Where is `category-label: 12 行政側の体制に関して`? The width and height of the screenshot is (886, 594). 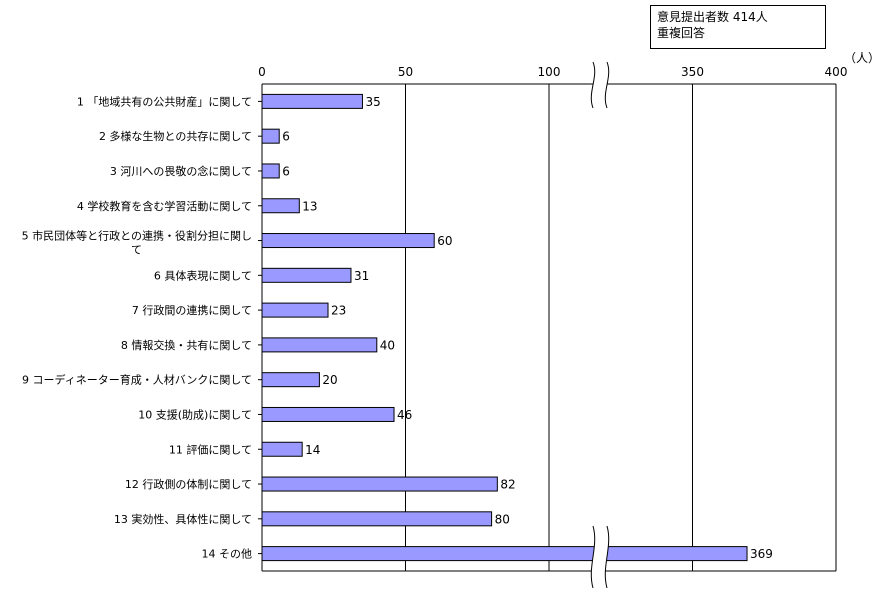
category-label: 12 行政側の体制に関して is located at coordinates (188, 484).